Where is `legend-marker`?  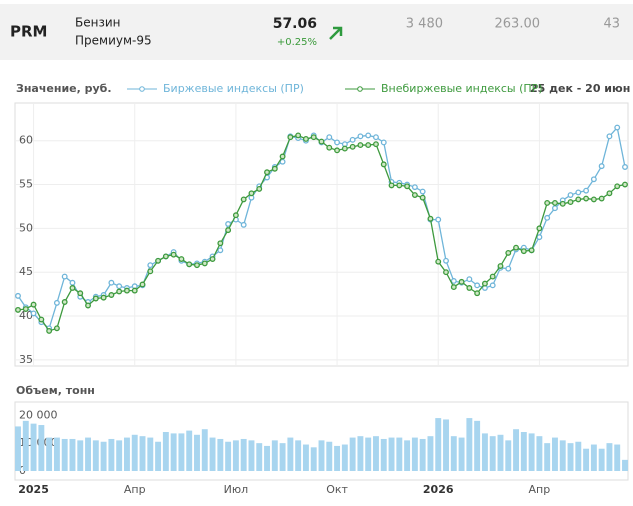 legend-marker is located at coordinates (360, 89).